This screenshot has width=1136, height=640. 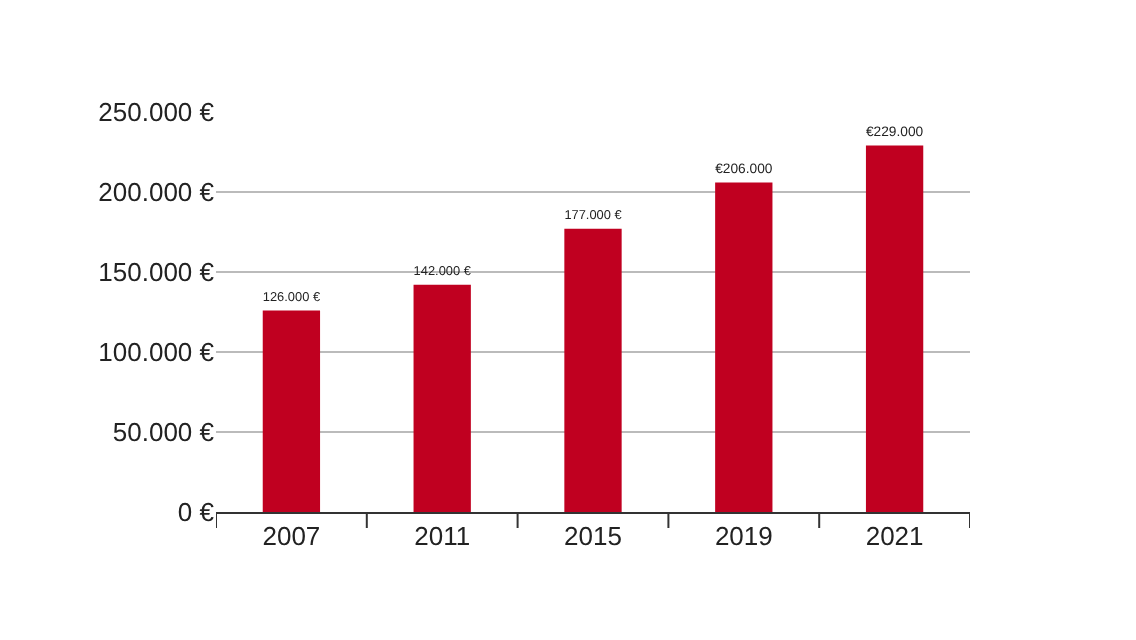 What do you see at coordinates (291, 536) in the screenshot?
I see `x-tick-label: 2007` at bounding box center [291, 536].